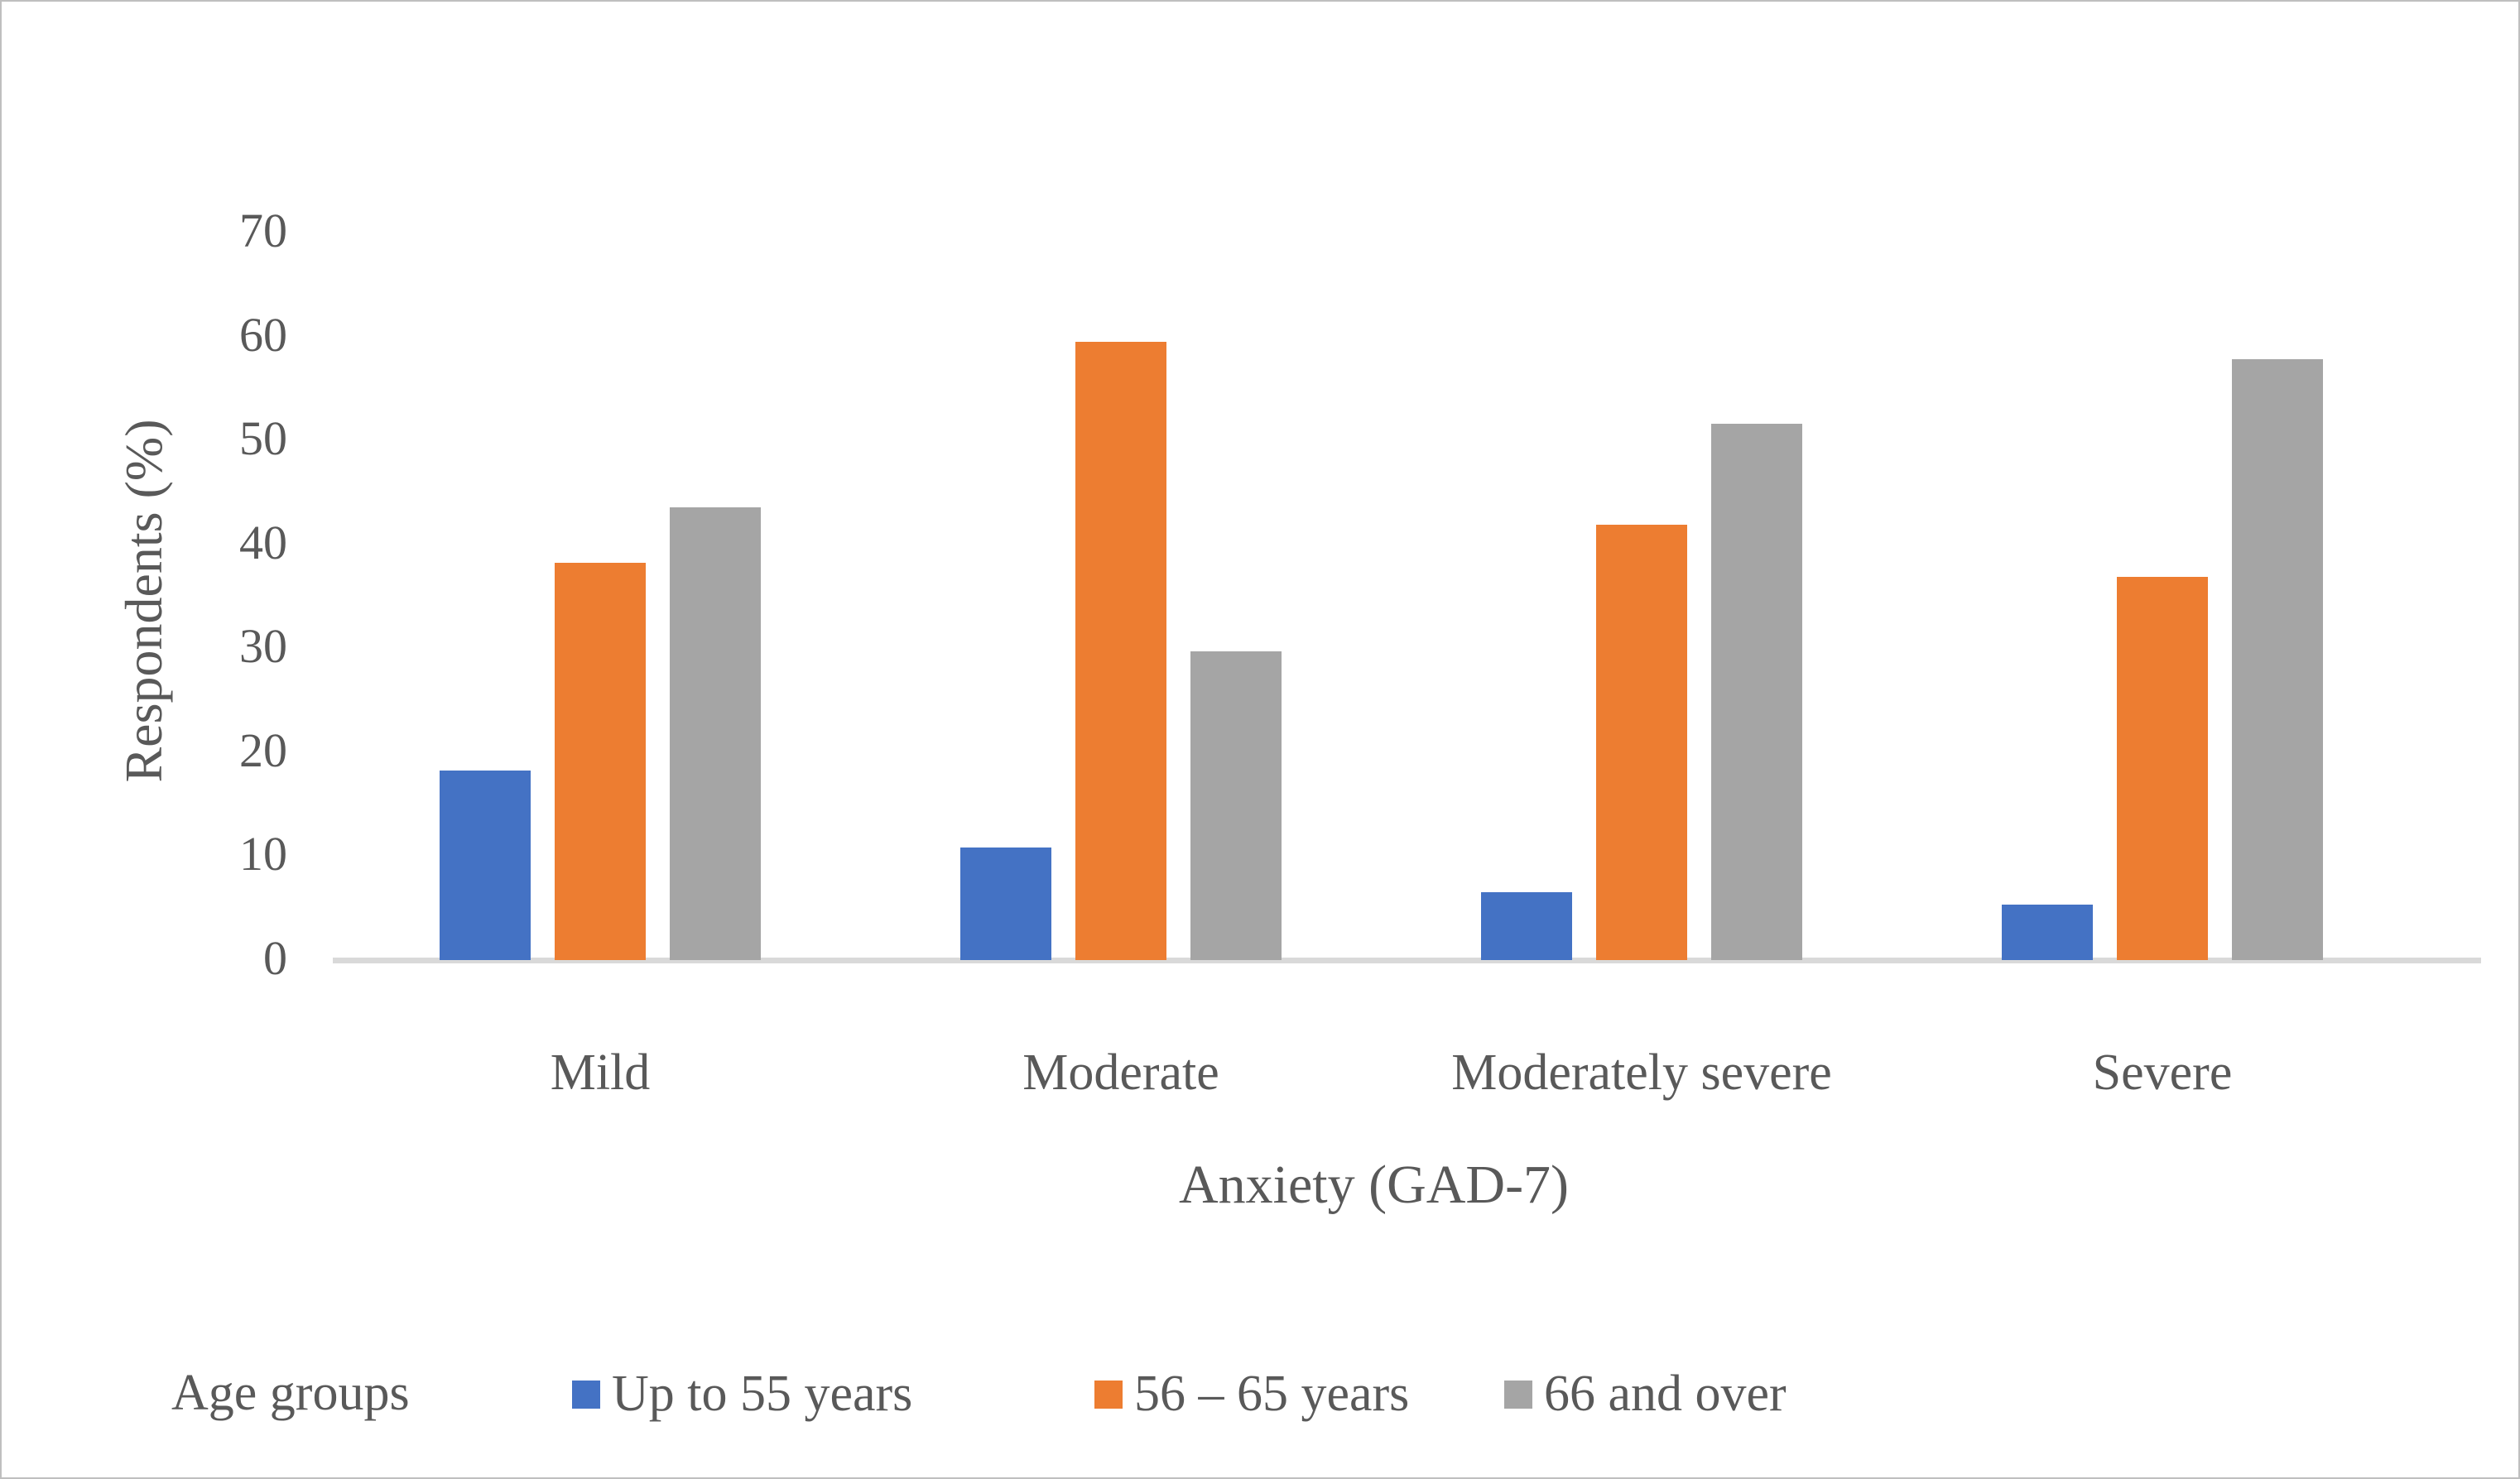 The width and height of the screenshot is (2520, 1479). I want to click on legend-item-56-65-years: 56 – 65 years, so click(1251, 1392).